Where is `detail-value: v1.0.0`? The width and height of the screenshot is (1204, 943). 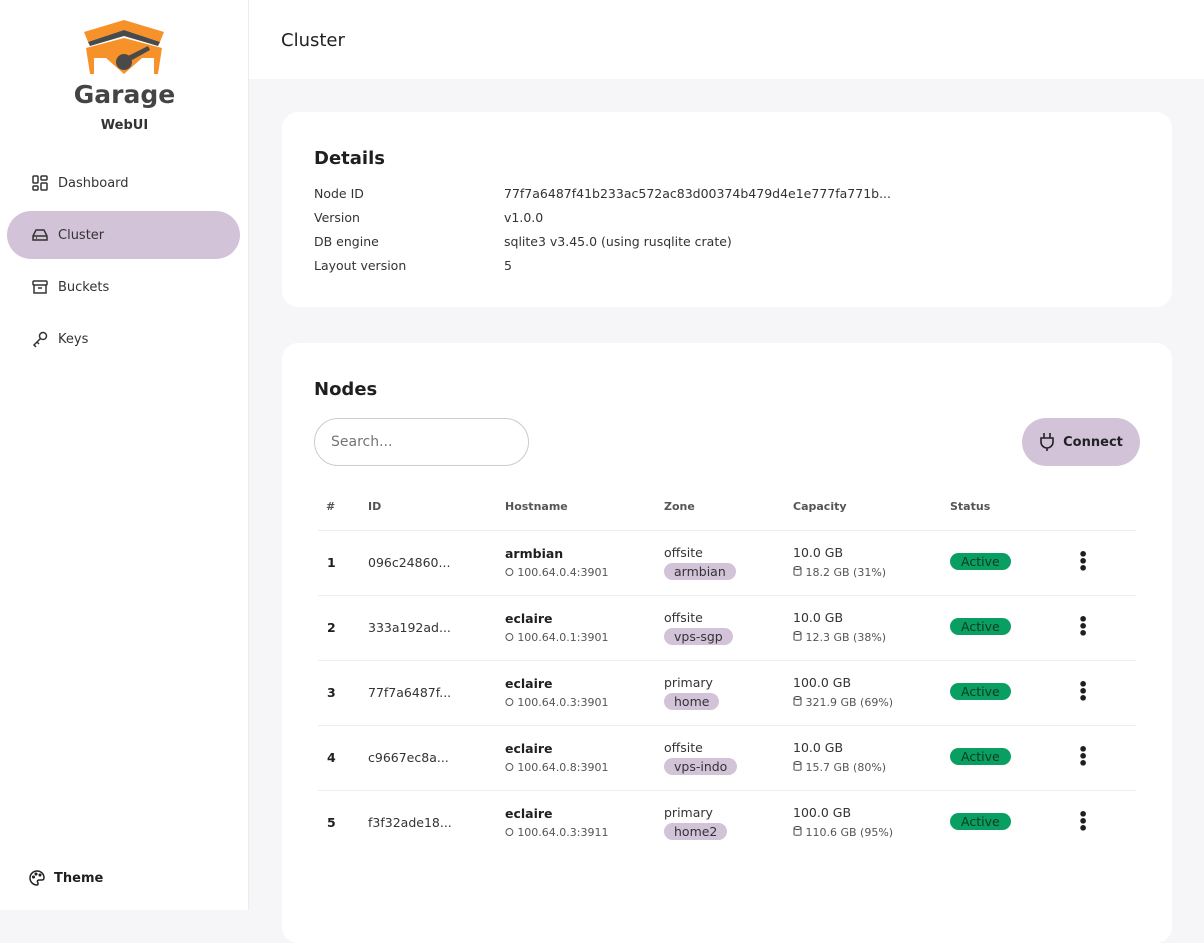 detail-value: v1.0.0 is located at coordinates (524, 217).